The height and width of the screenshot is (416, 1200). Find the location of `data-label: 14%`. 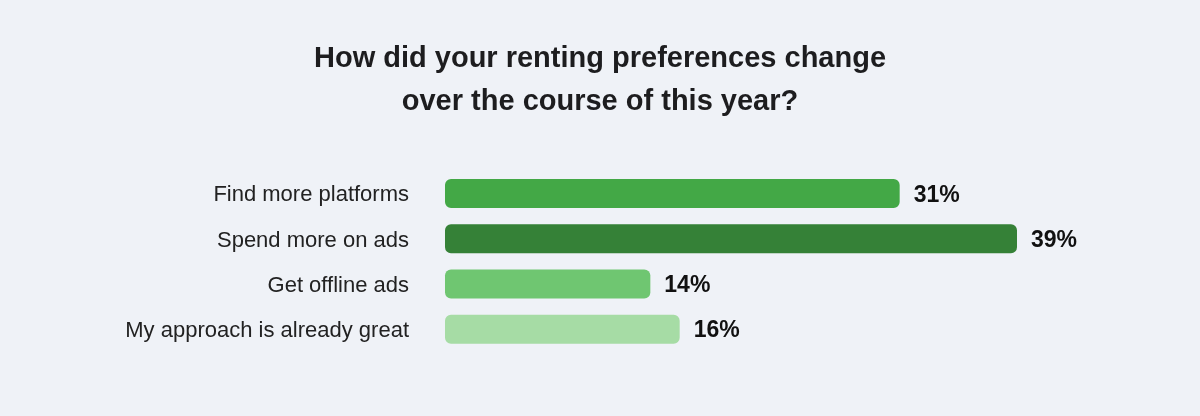

data-label: 14% is located at coordinates (687, 284).